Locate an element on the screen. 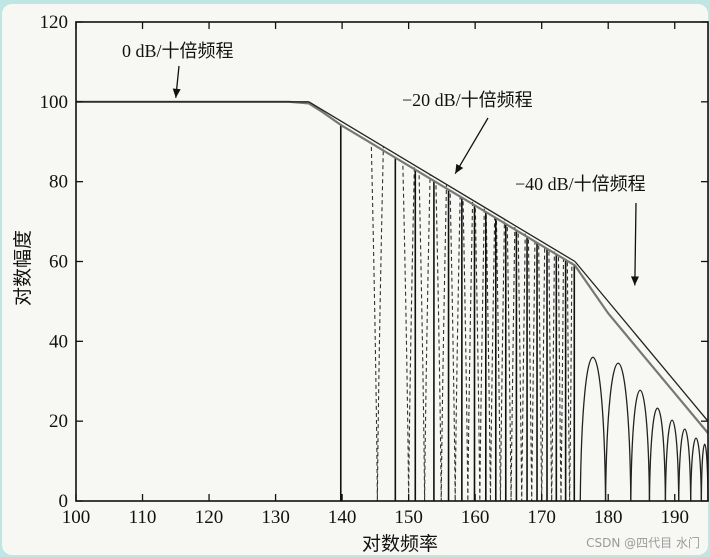 This screenshot has height=557, width=710. y-tick-label-40: 40 is located at coordinates (58, 341).